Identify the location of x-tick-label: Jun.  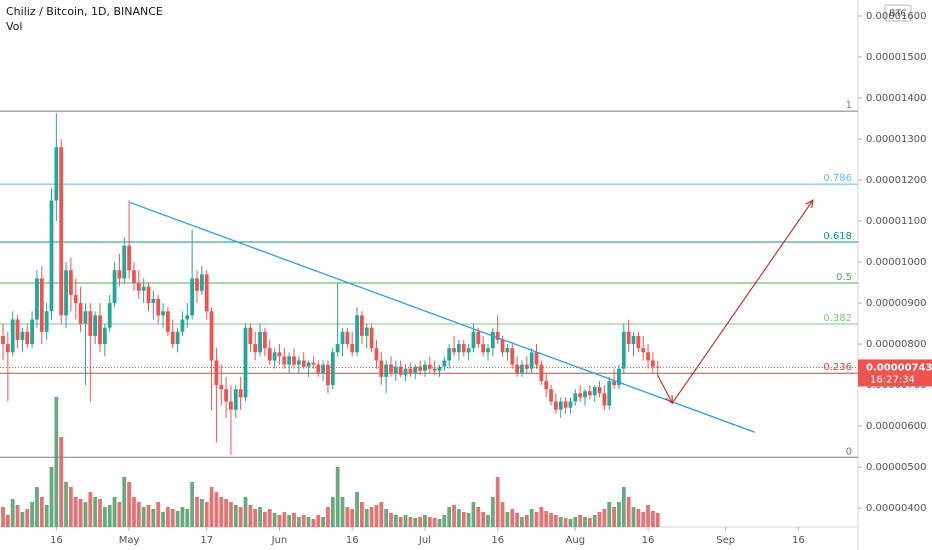
(279, 540).